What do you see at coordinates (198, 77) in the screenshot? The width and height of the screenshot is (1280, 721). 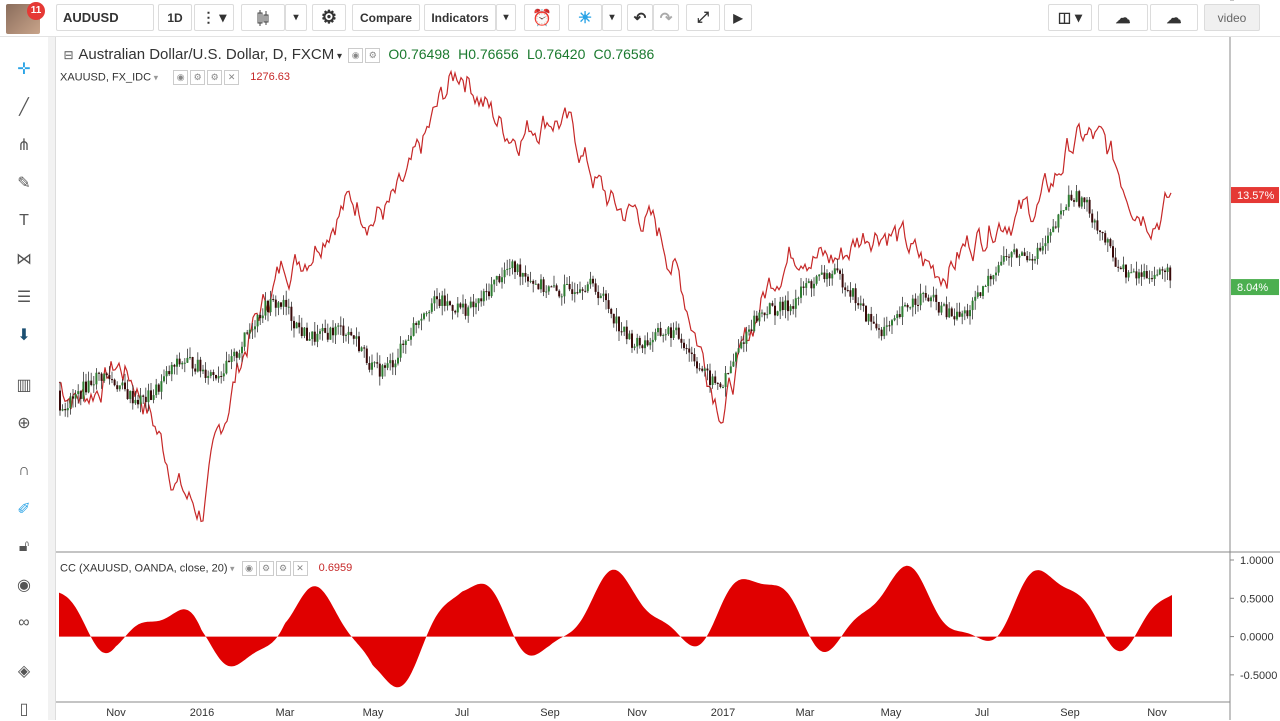 I see `overlay-settings-icon: ⚙` at bounding box center [198, 77].